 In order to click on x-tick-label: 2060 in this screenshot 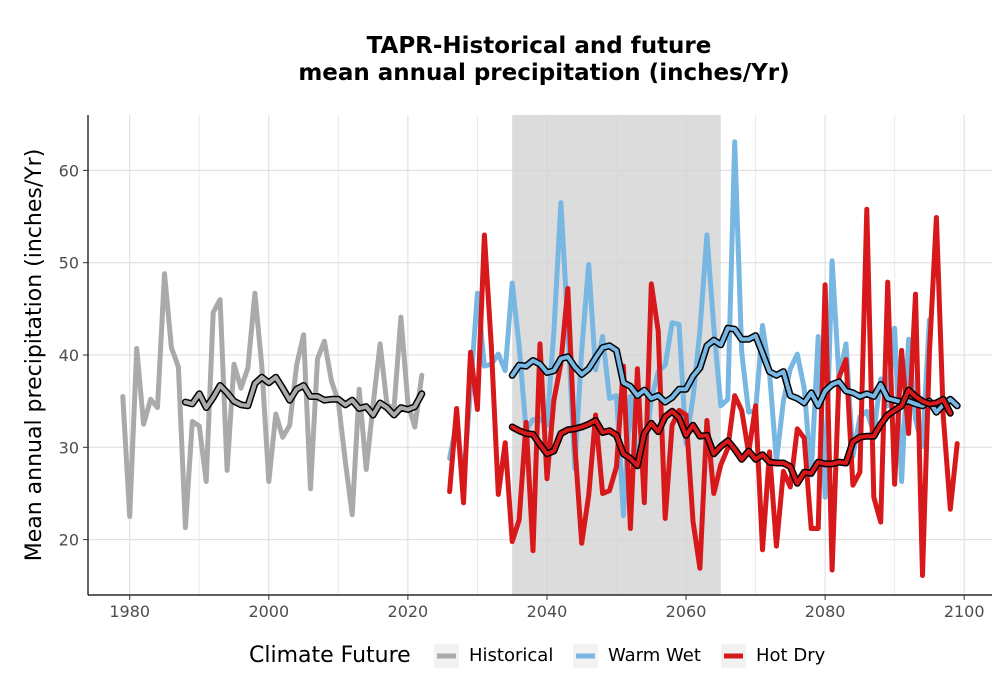, I will do `click(686, 611)`.